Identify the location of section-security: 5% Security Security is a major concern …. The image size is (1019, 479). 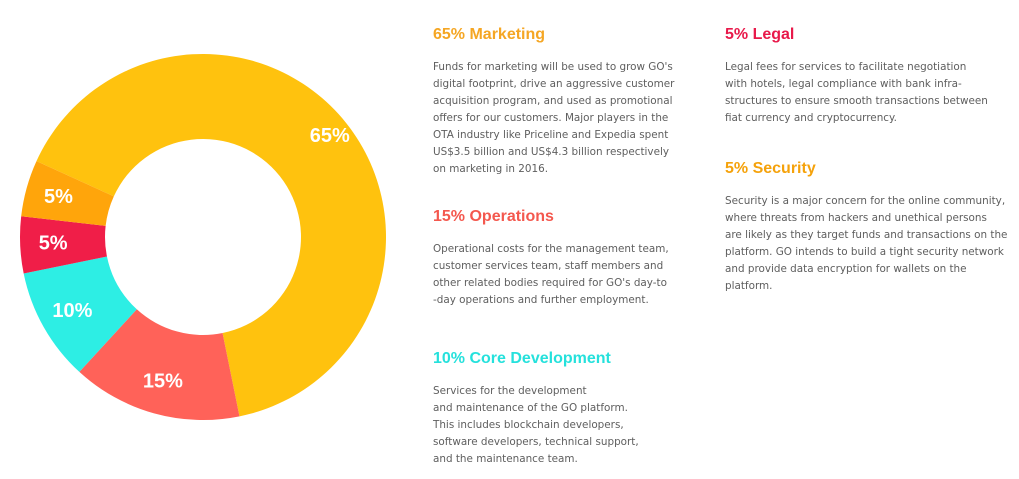
(867, 227).